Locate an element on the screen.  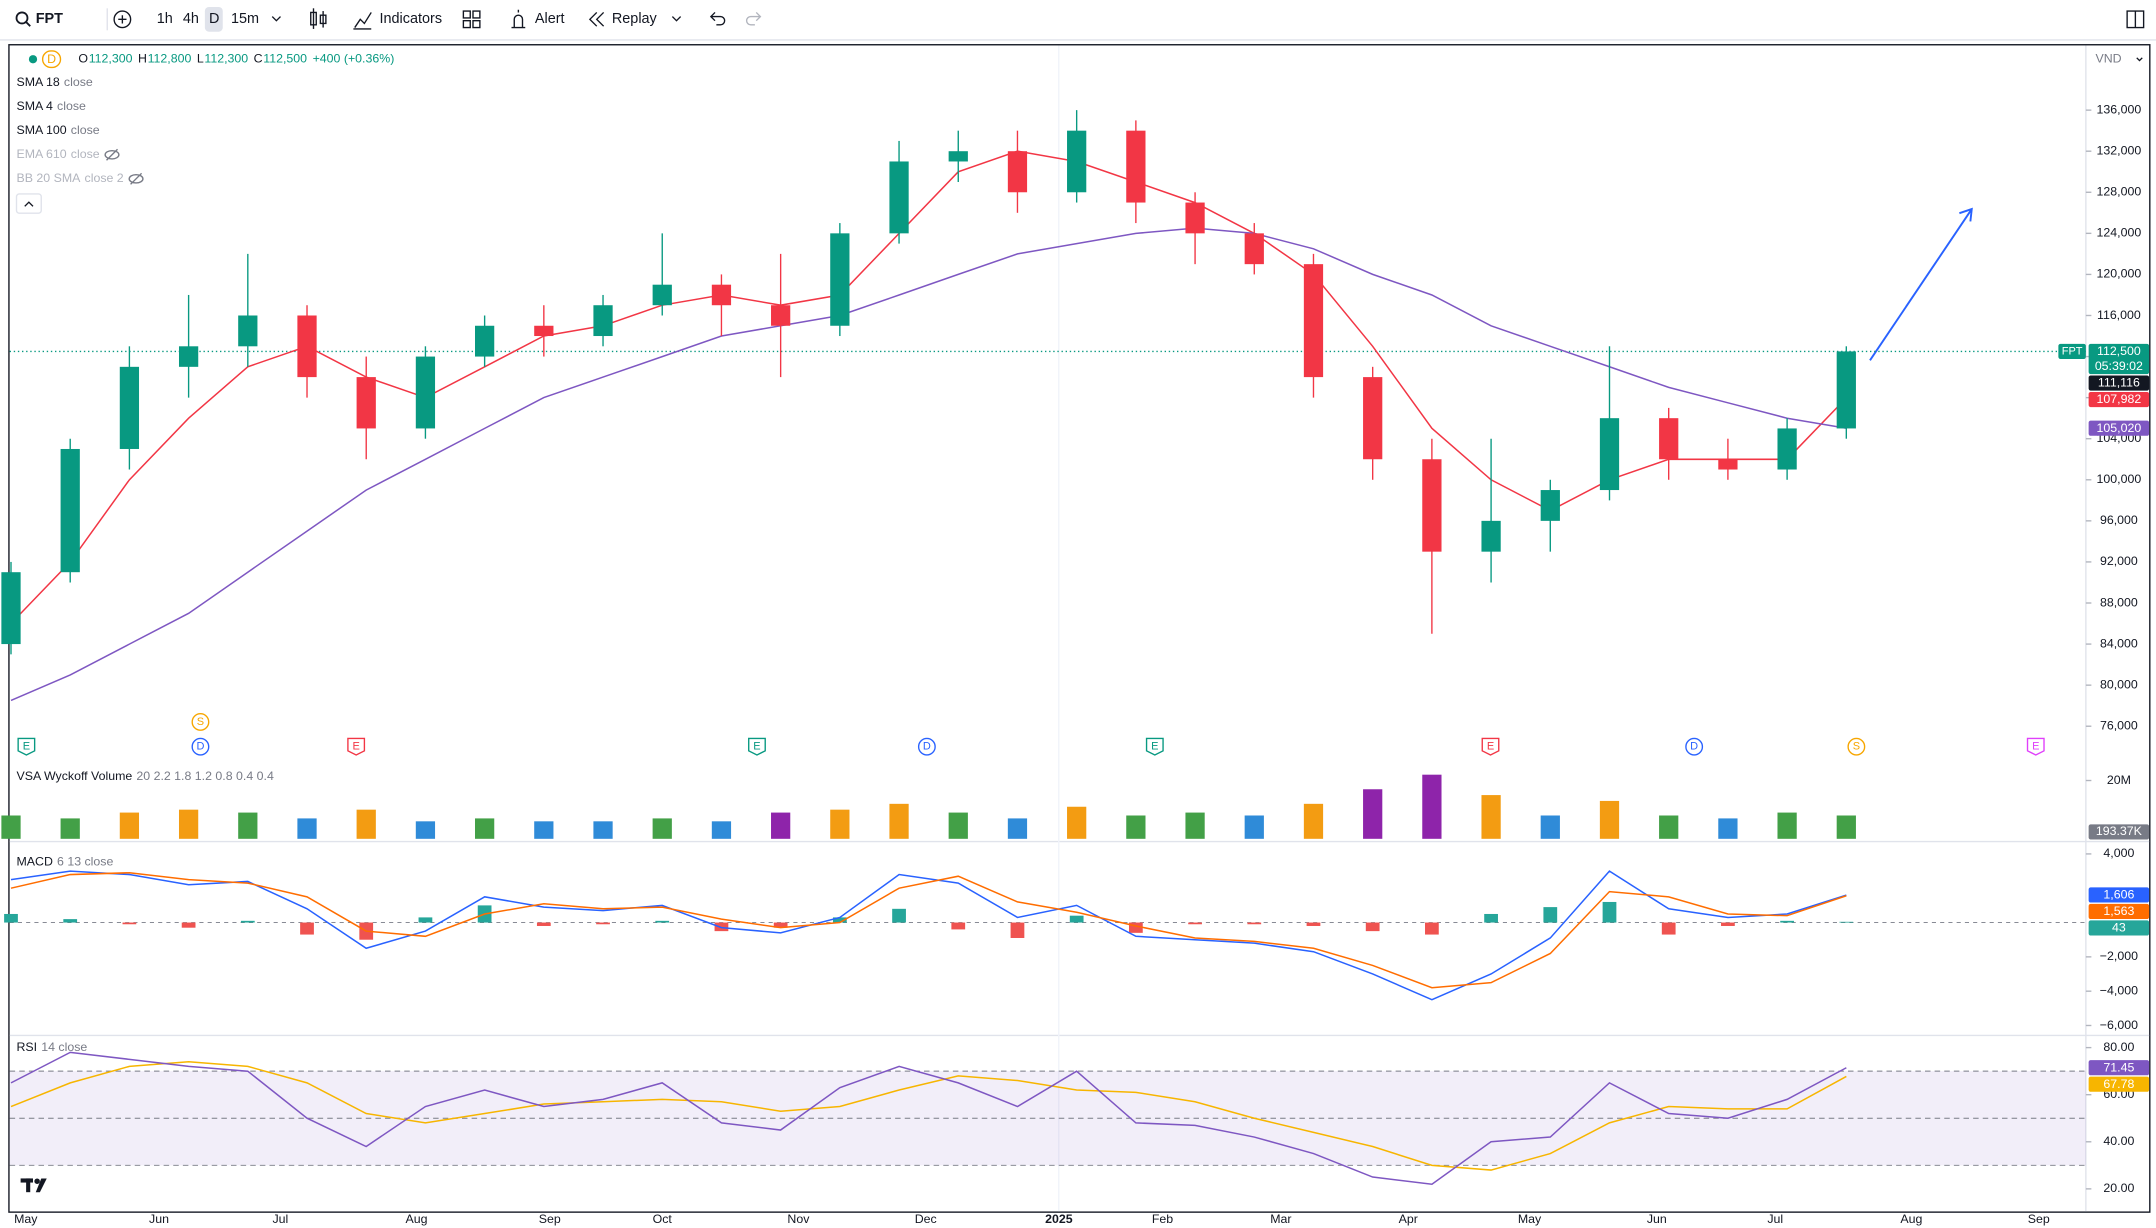
search-icon is located at coordinates (22, 18).